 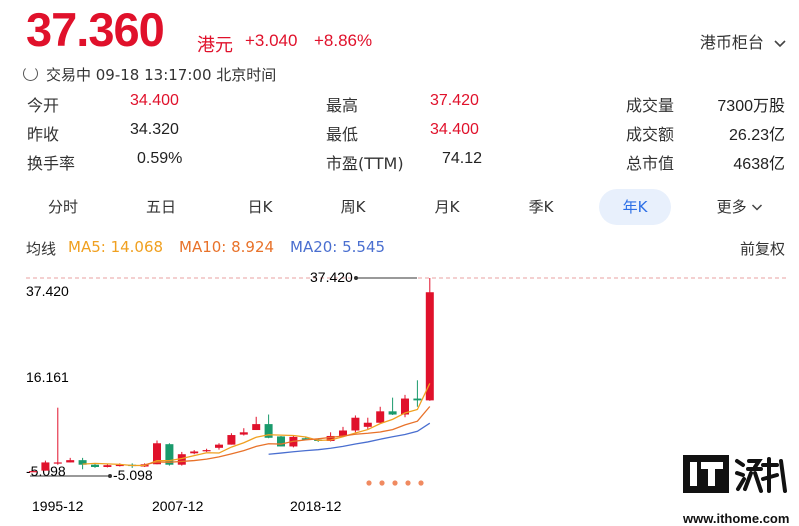 I want to click on low-value: 34.400, so click(x=454, y=129).